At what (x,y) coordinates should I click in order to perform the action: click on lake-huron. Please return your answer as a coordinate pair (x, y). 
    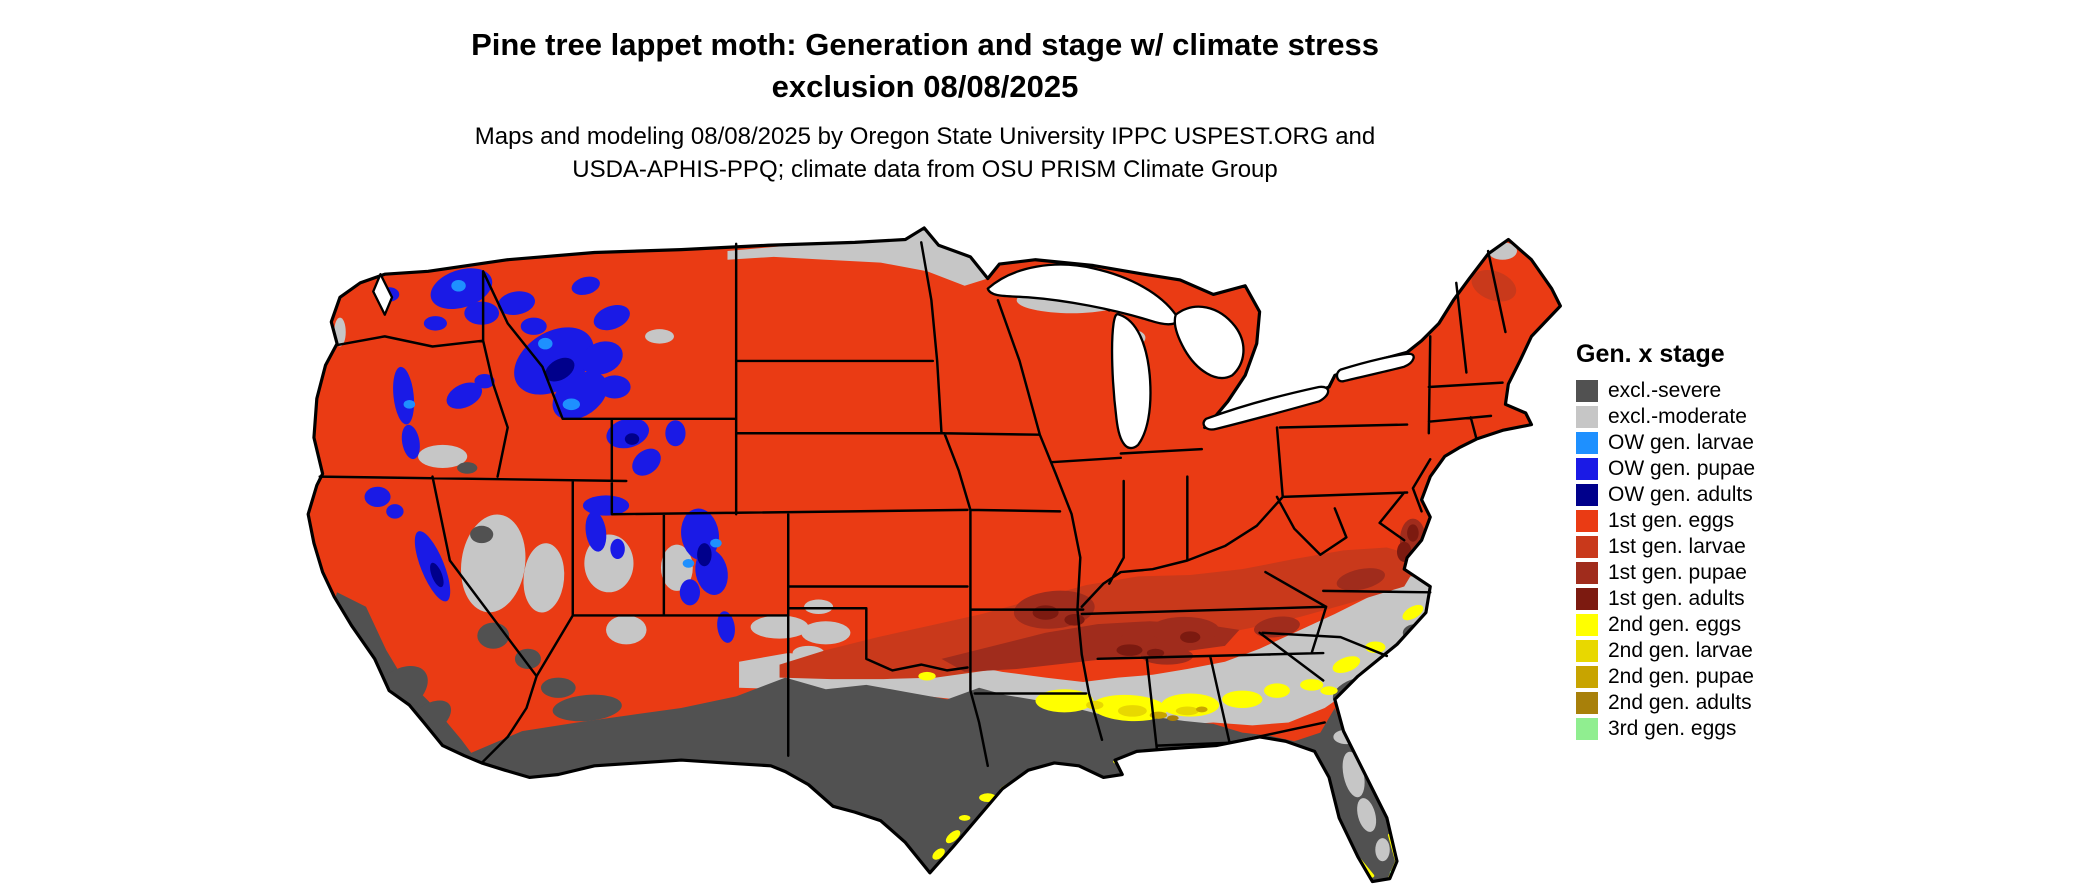
    Looking at the image, I should click on (1209, 342).